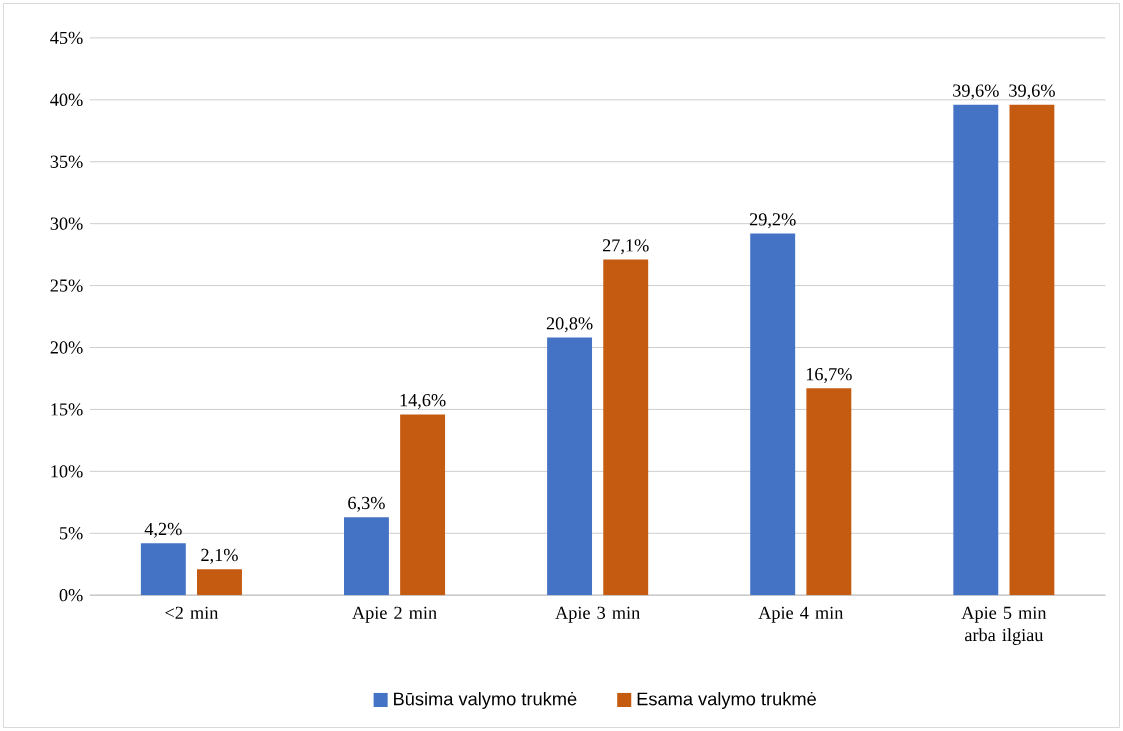 The image size is (1123, 731). Describe the element at coordinates (192, 612) in the screenshot. I see `x-tick-label: <2 min` at that location.